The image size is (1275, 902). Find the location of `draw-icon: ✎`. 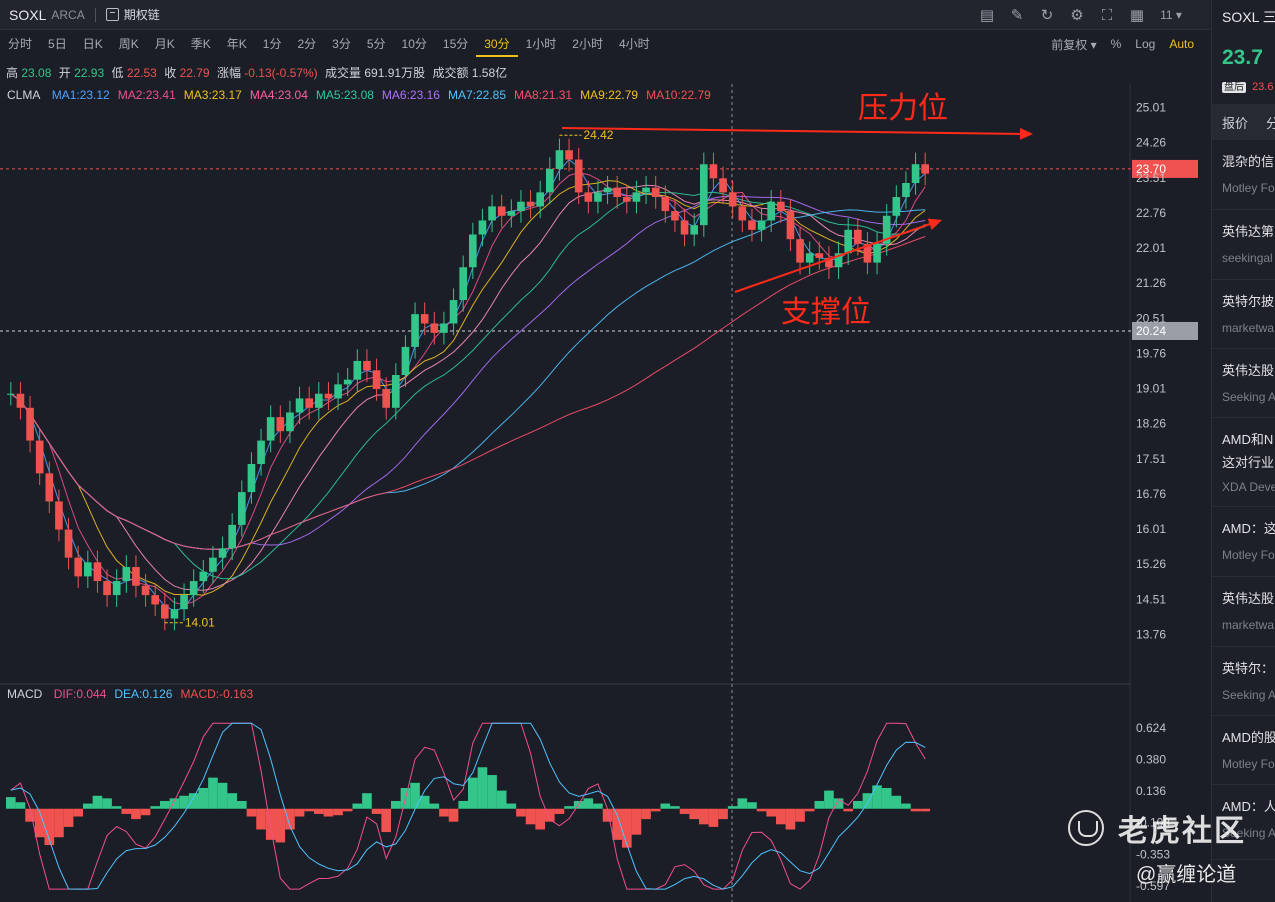

draw-icon: ✎ is located at coordinates (1017, 15).